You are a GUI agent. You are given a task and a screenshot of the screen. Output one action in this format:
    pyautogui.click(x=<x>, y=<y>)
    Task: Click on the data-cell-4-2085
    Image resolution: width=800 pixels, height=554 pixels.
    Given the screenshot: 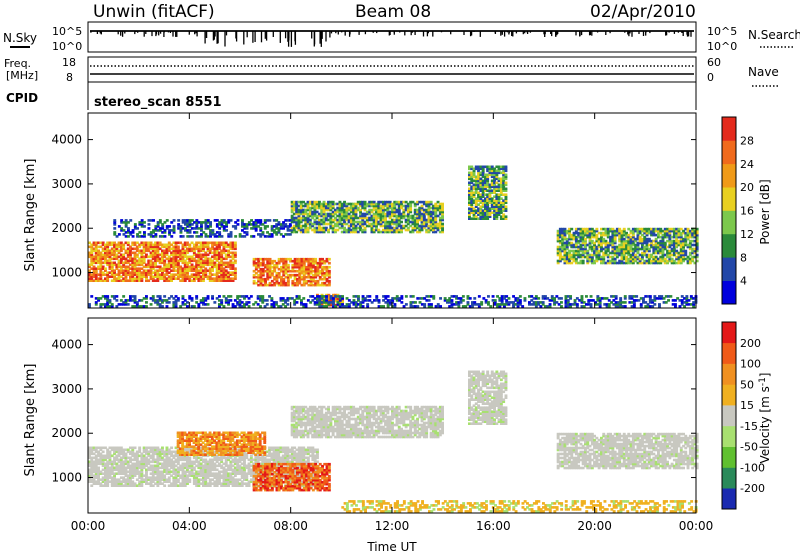 What is the action you would take?
    pyautogui.click(x=351, y=224)
    